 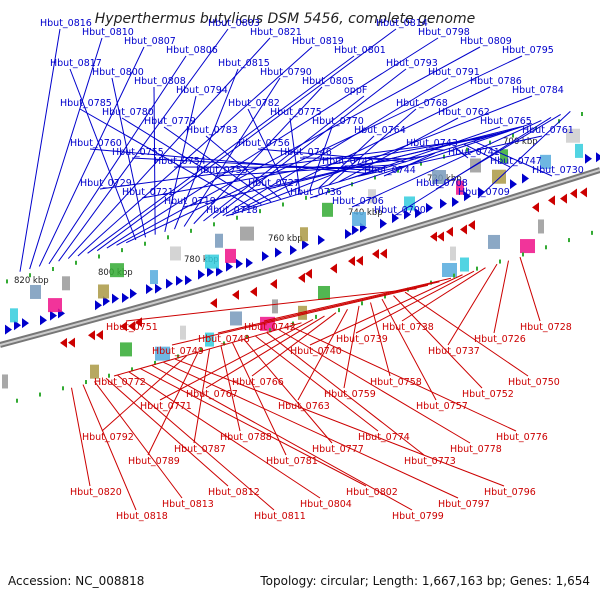 I want to click on plus-strand-gene-label: Hbut_0753, so click(x=222, y=170).